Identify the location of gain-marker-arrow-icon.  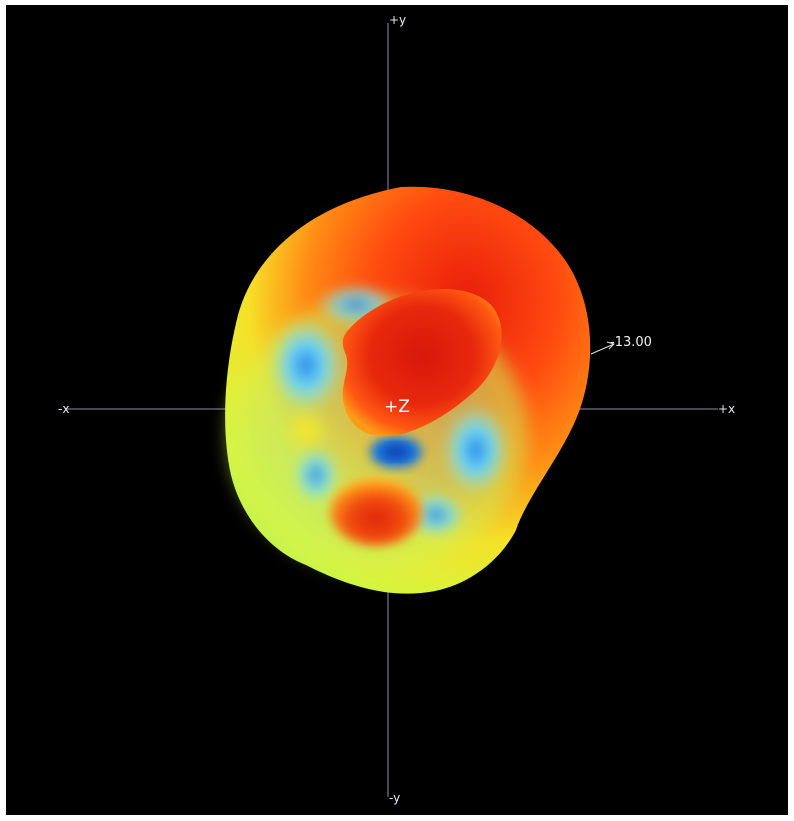
(602, 348).